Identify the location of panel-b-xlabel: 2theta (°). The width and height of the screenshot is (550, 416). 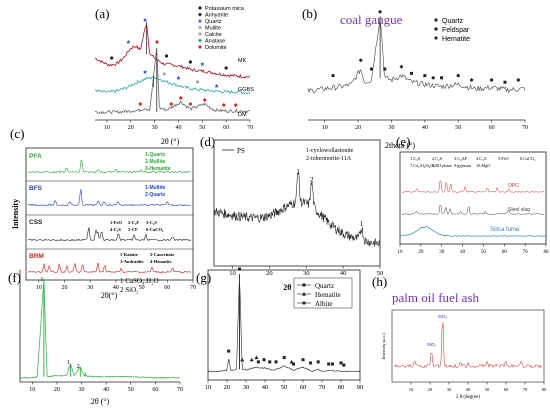
(400, 145).